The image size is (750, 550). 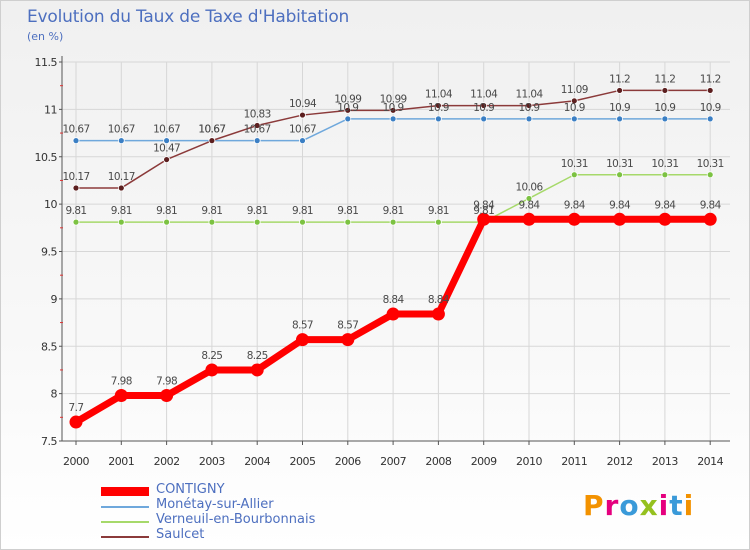 What do you see at coordinates (46, 62) in the screenshot?
I see `y-tick-label: 11.5` at bounding box center [46, 62].